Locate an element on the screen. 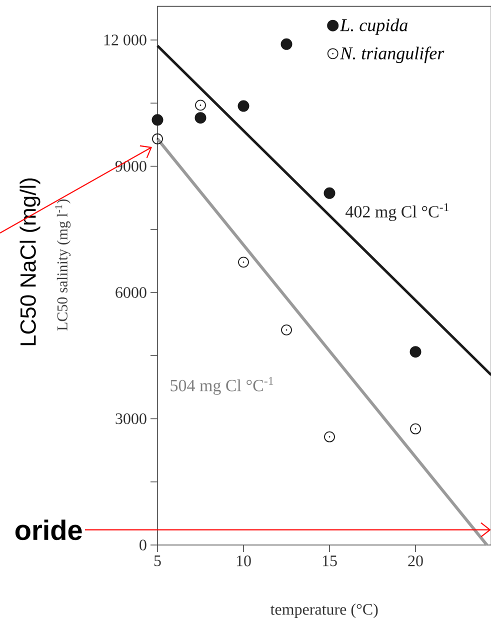 This screenshot has height=633, width=491. y-axis-title: LC50 salinity (mg l$^{-1}$) is located at coordinates (63, 265).